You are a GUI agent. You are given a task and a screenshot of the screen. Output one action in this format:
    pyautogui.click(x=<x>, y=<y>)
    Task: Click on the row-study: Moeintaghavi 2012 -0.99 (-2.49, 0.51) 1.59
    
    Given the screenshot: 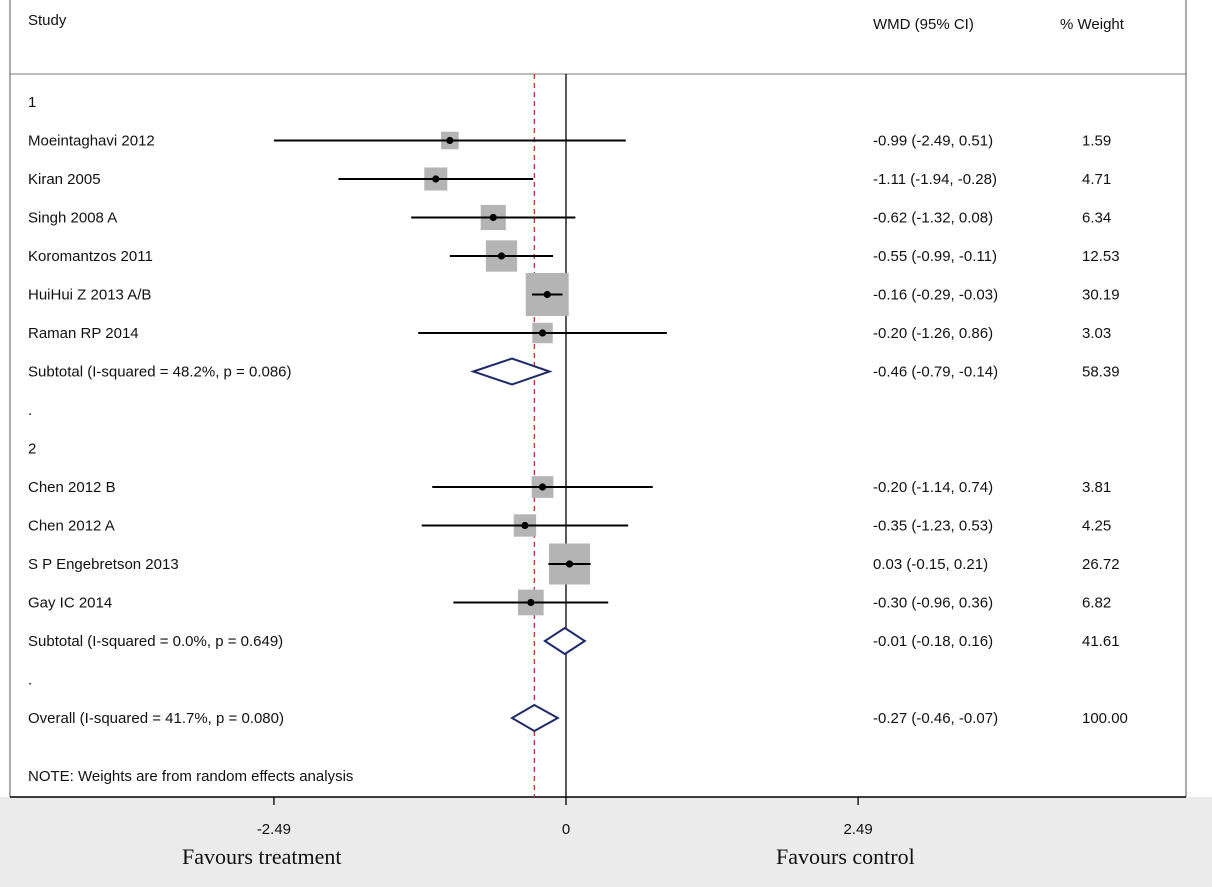 What is the action you would take?
    pyautogui.click(x=569, y=140)
    